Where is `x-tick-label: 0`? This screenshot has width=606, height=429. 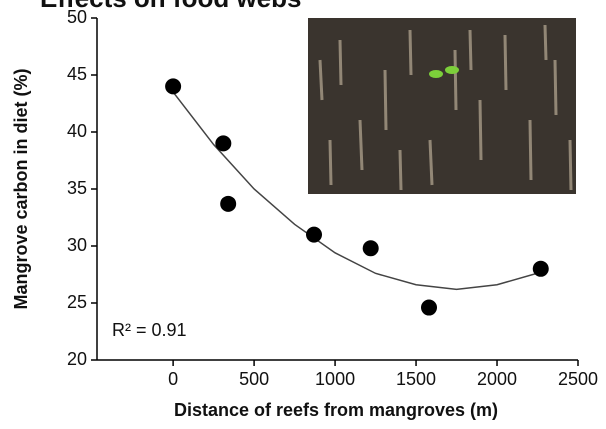 x-tick-label: 0 is located at coordinates (173, 379).